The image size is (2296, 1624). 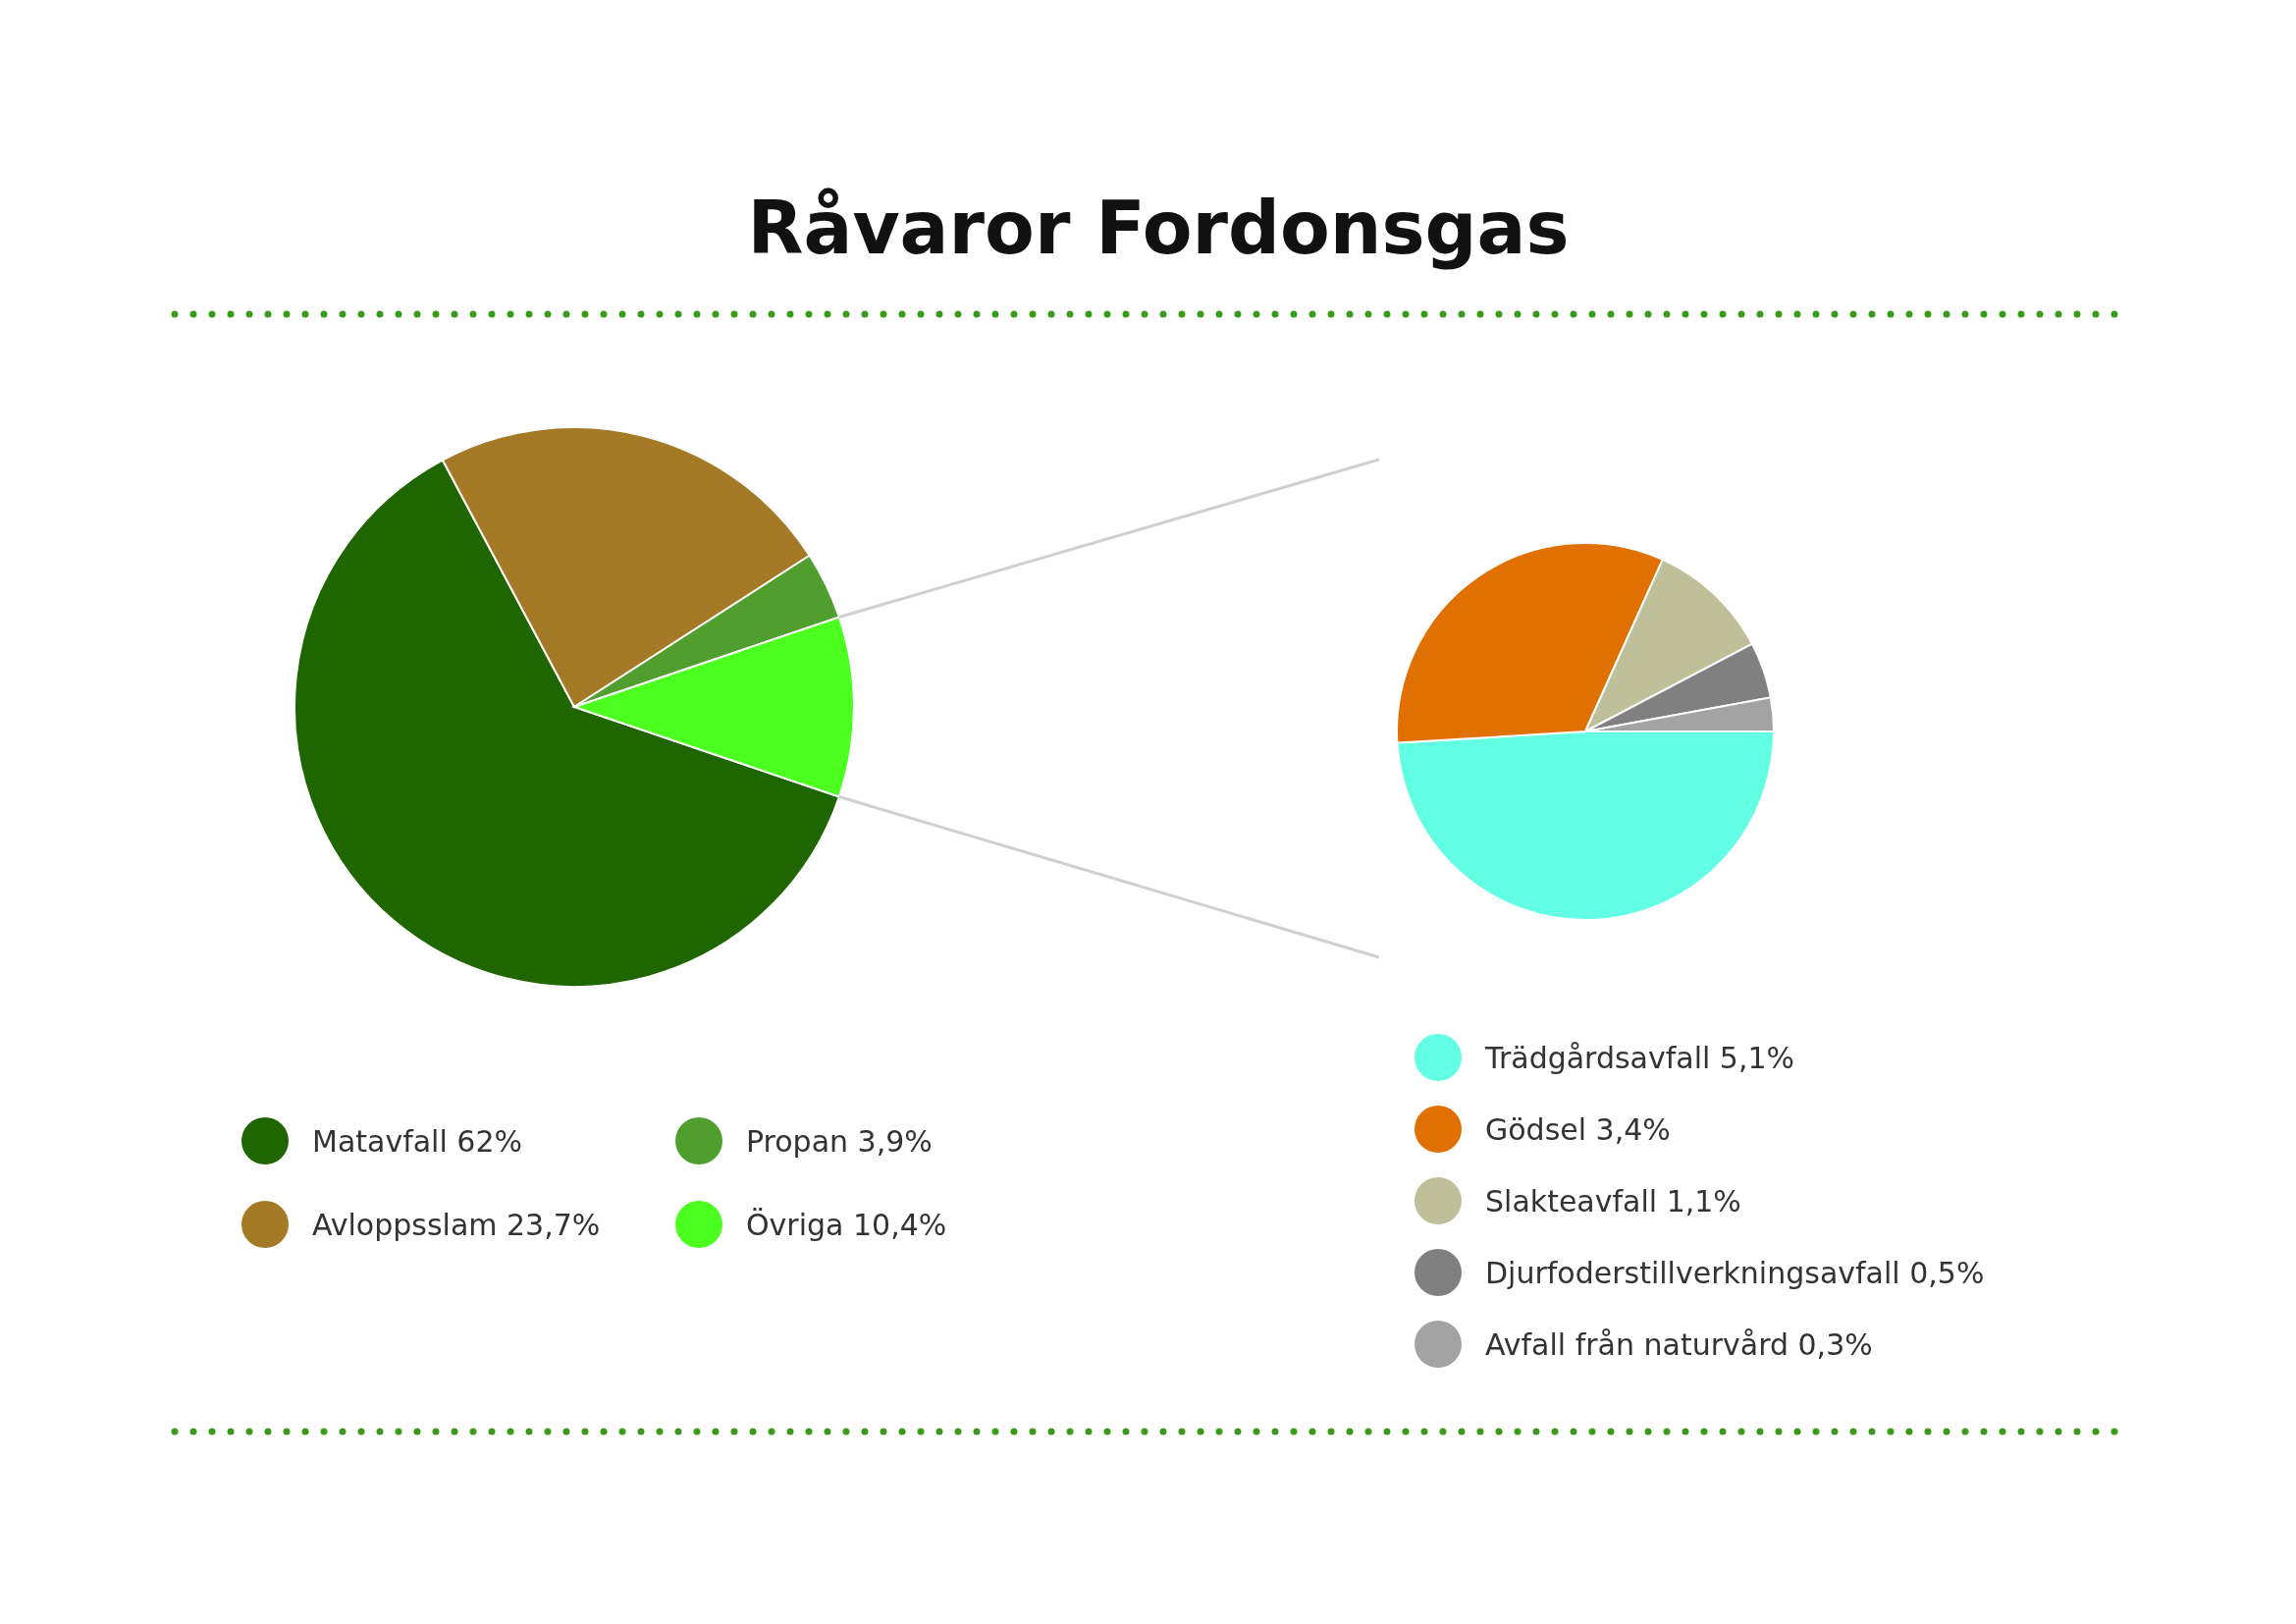 What do you see at coordinates (456, 1224) in the screenshot?
I see `legend-label: Avloppsslam 23,7%` at bounding box center [456, 1224].